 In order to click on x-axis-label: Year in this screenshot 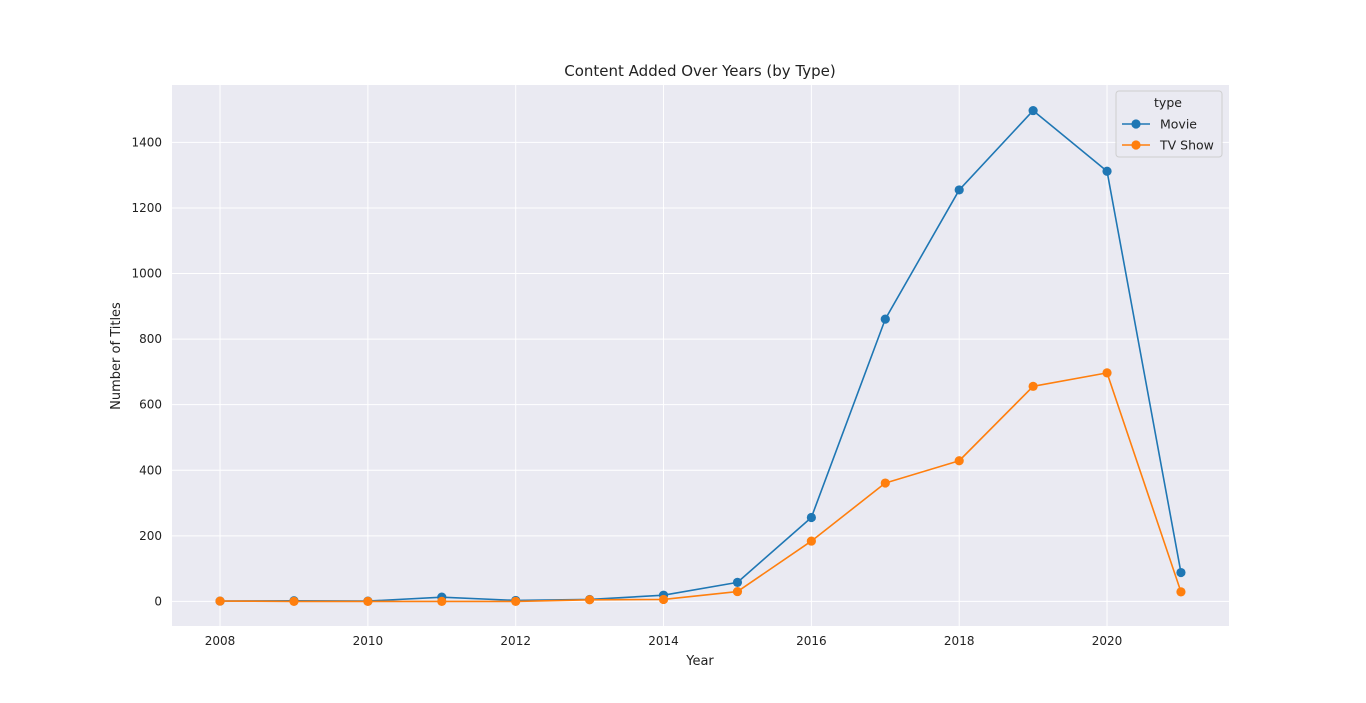, I will do `click(699, 661)`.